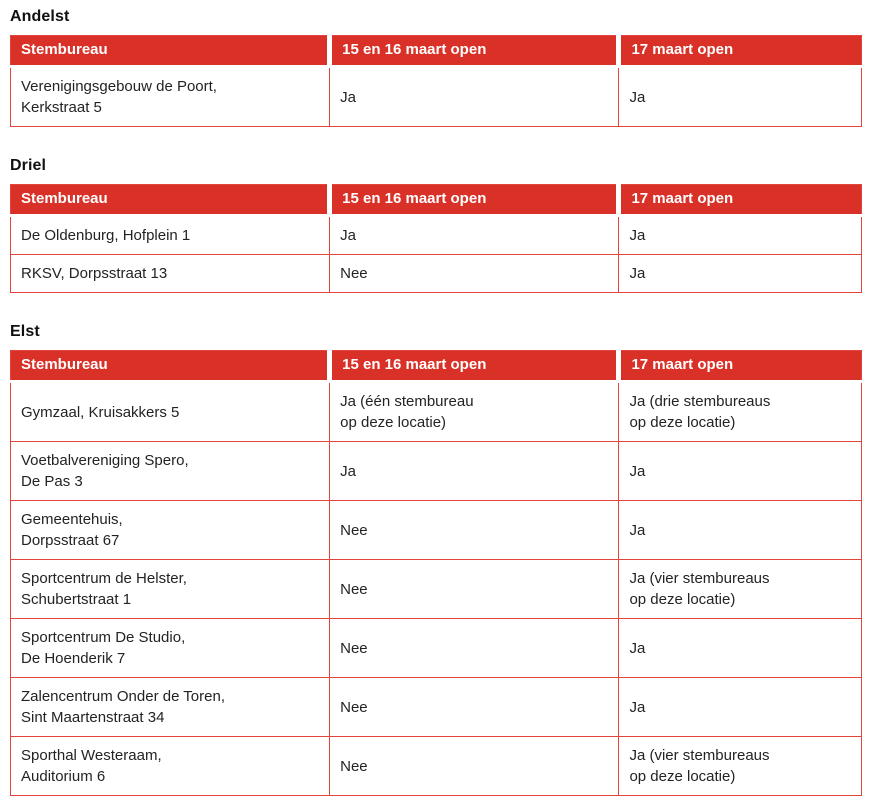 This screenshot has height=800, width=873. What do you see at coordinates (740, 411) in the screenshot?
I see `open-status-cell: Ja (drie stembureaus op deze locatie)` at bounding box center [740, 411].